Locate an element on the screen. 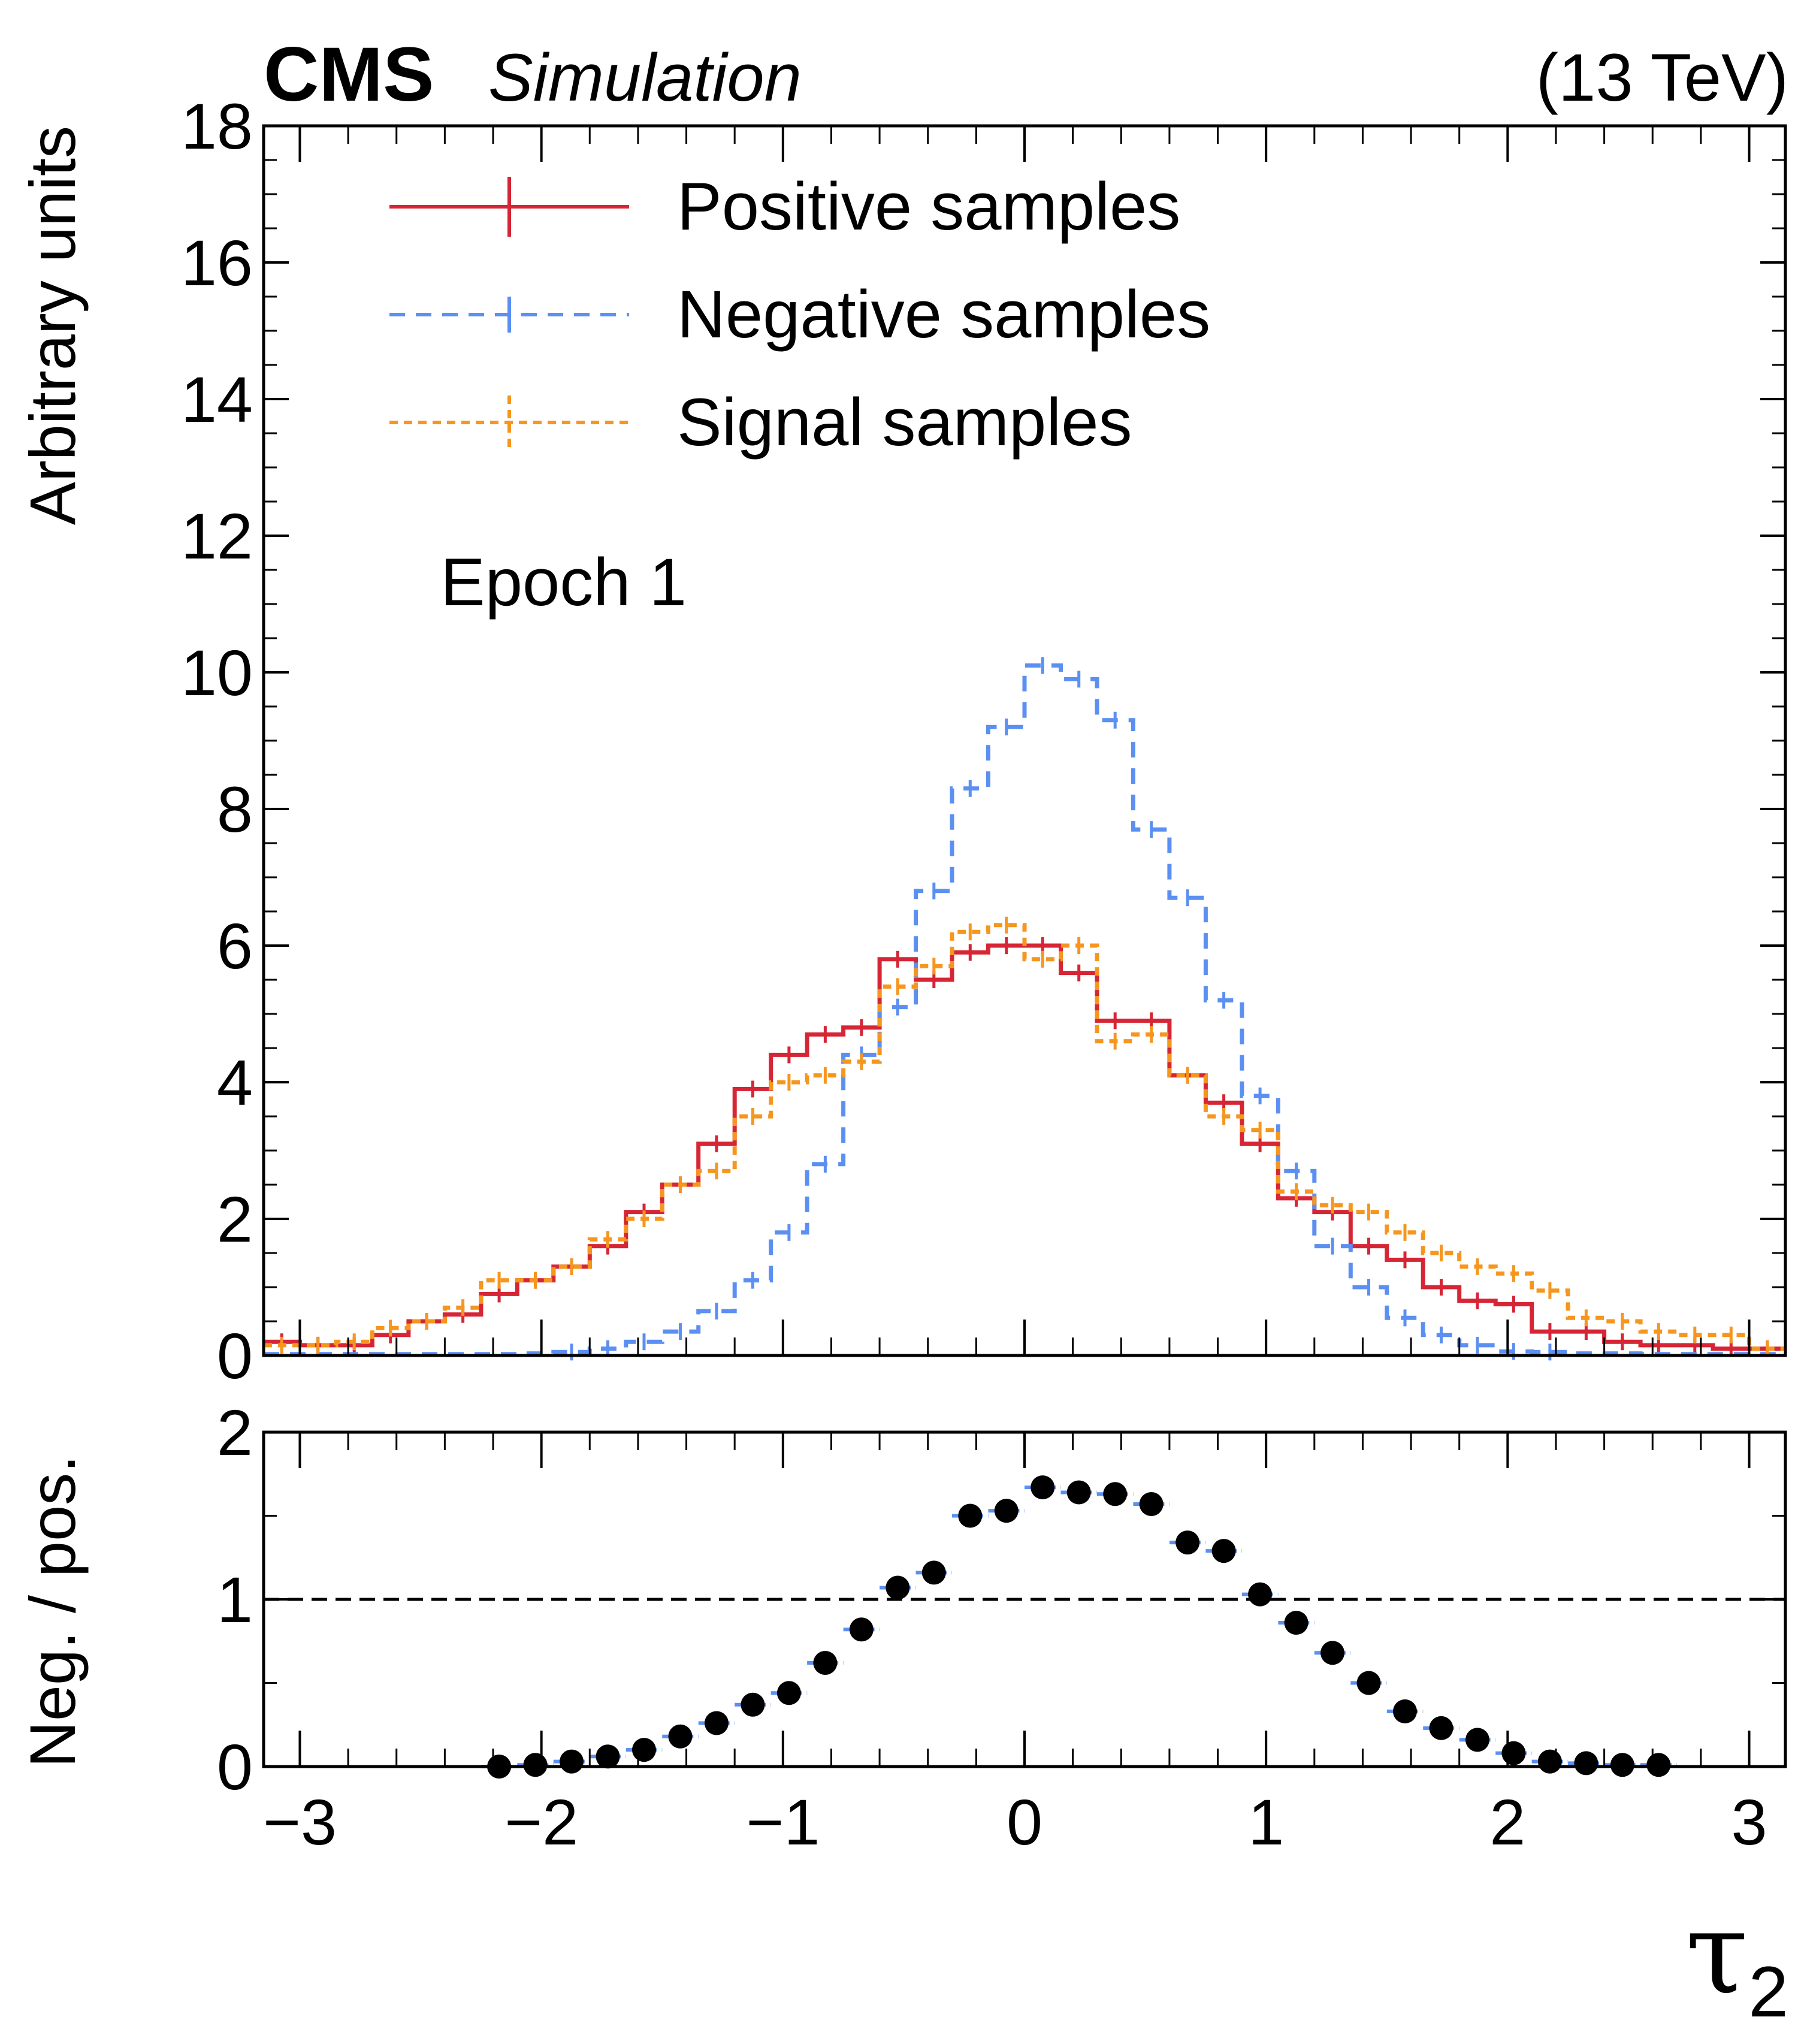  y-tick-label: 0 is located at coordinates (235, 1356).